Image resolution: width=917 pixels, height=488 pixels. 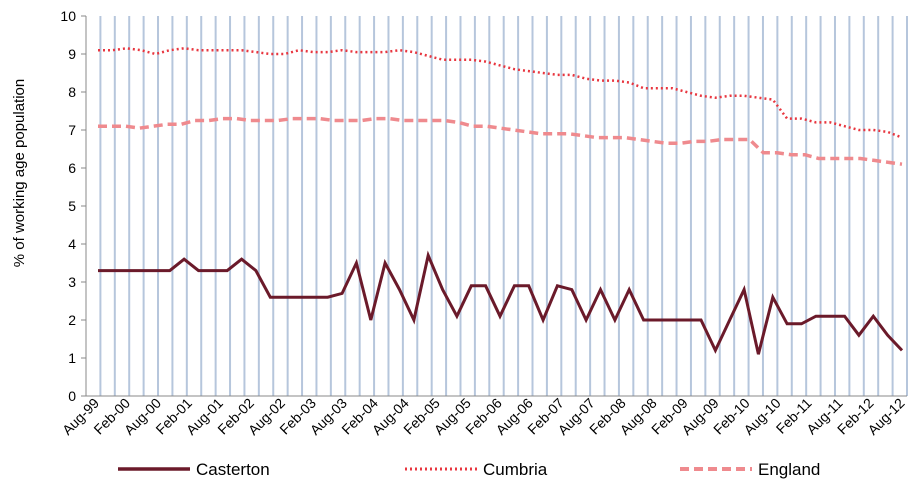 What do you see at coordinates (72, 282) in the screenshot?
I see `y-tick-label: 3` at bounding box center [72, 282].